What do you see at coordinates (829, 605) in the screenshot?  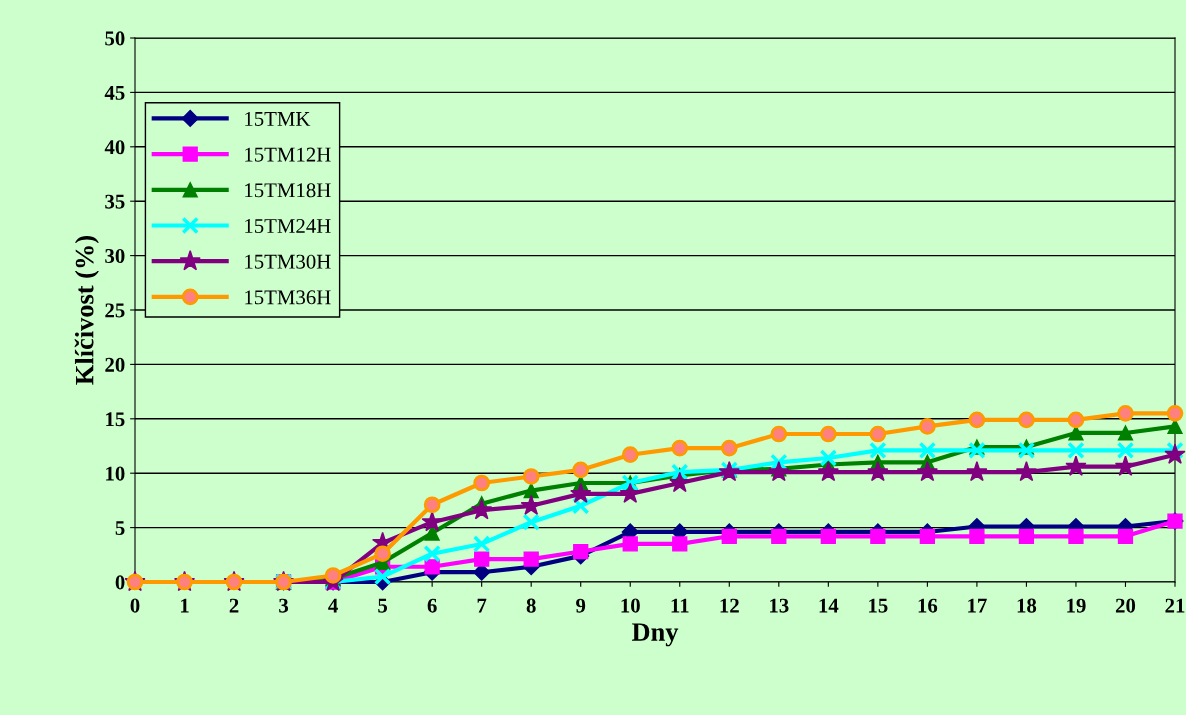 I see `x-tick-label: 14` at bounding box center [829, 605].